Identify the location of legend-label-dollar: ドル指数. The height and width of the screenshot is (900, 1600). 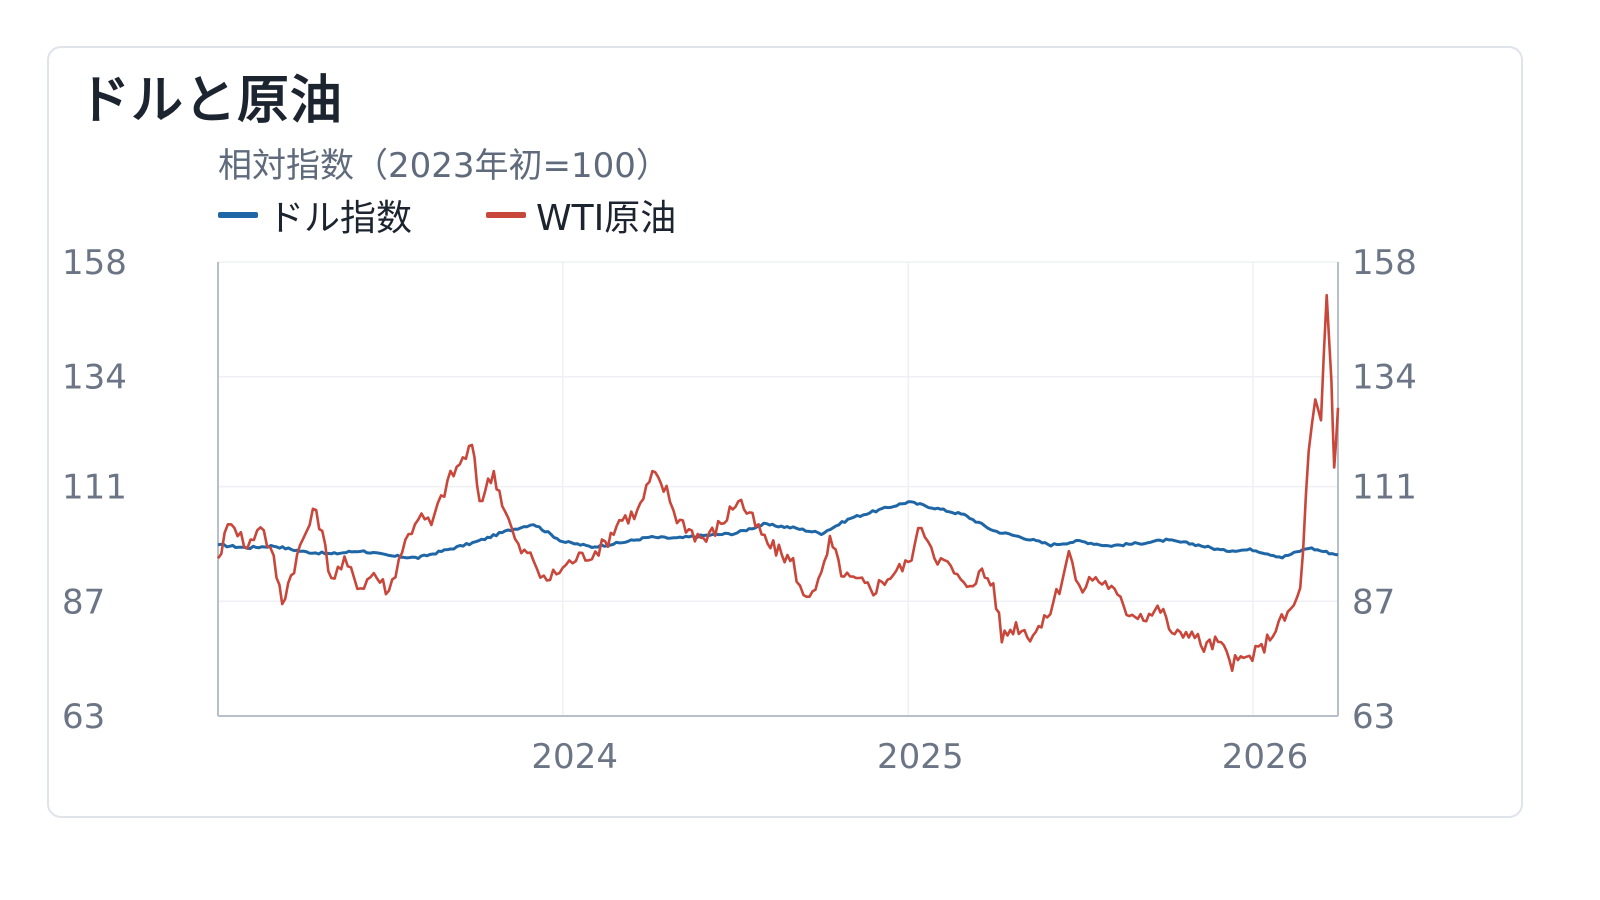
(340, 218).